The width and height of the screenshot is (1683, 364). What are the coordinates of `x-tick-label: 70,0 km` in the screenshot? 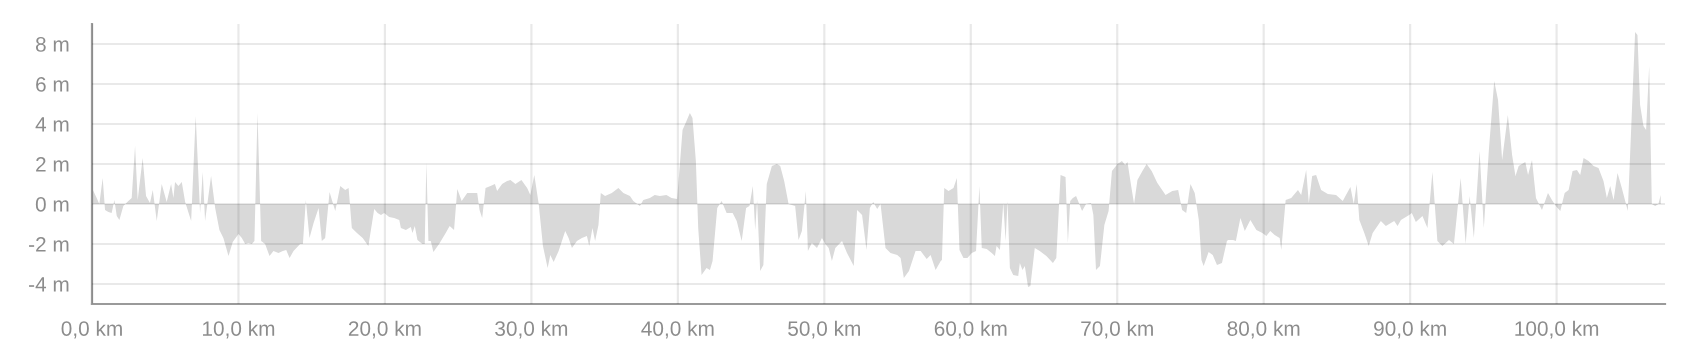 It's located at (1117, 329).